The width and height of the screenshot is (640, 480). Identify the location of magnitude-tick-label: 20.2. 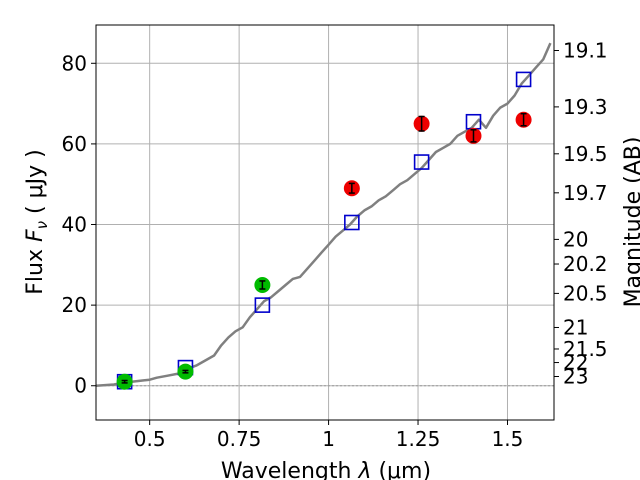
(585, 264).